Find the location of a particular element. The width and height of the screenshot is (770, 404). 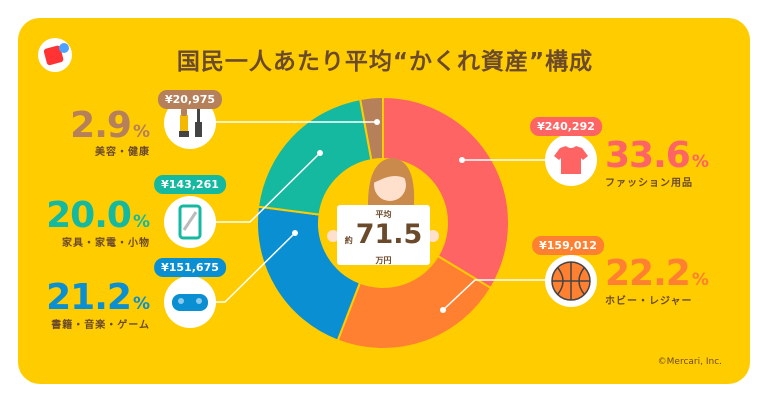

page-title: 国民一人あたり平均“かくれ資産”構成 is located at coordinates (385, 62).